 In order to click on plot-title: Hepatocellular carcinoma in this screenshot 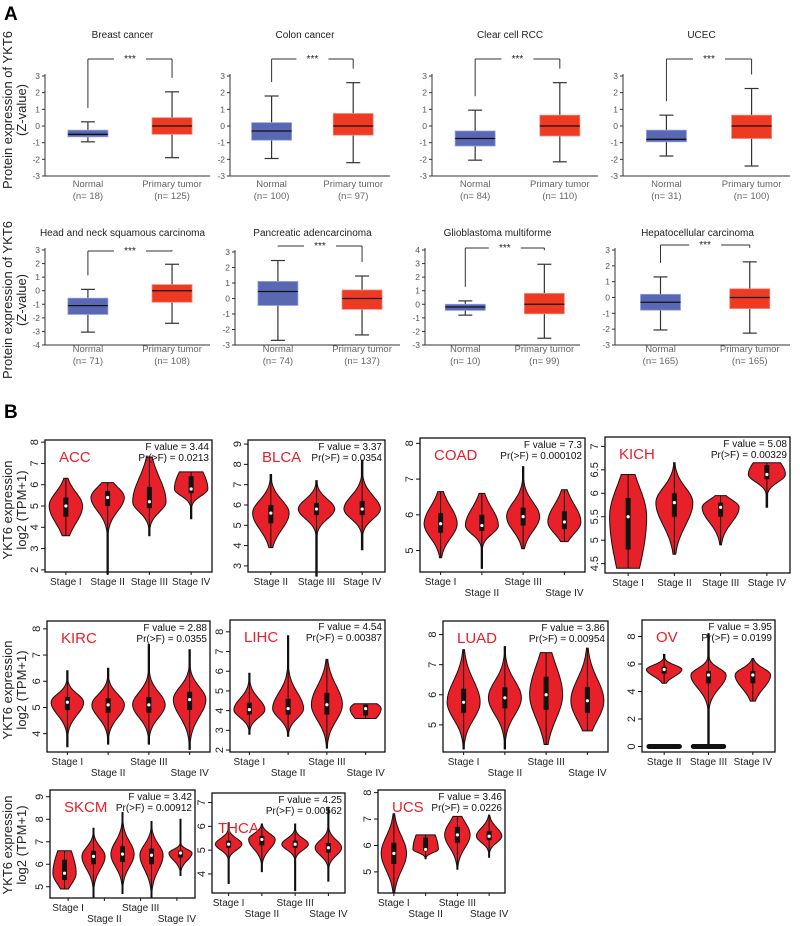, I will do `click(697, 233)`.